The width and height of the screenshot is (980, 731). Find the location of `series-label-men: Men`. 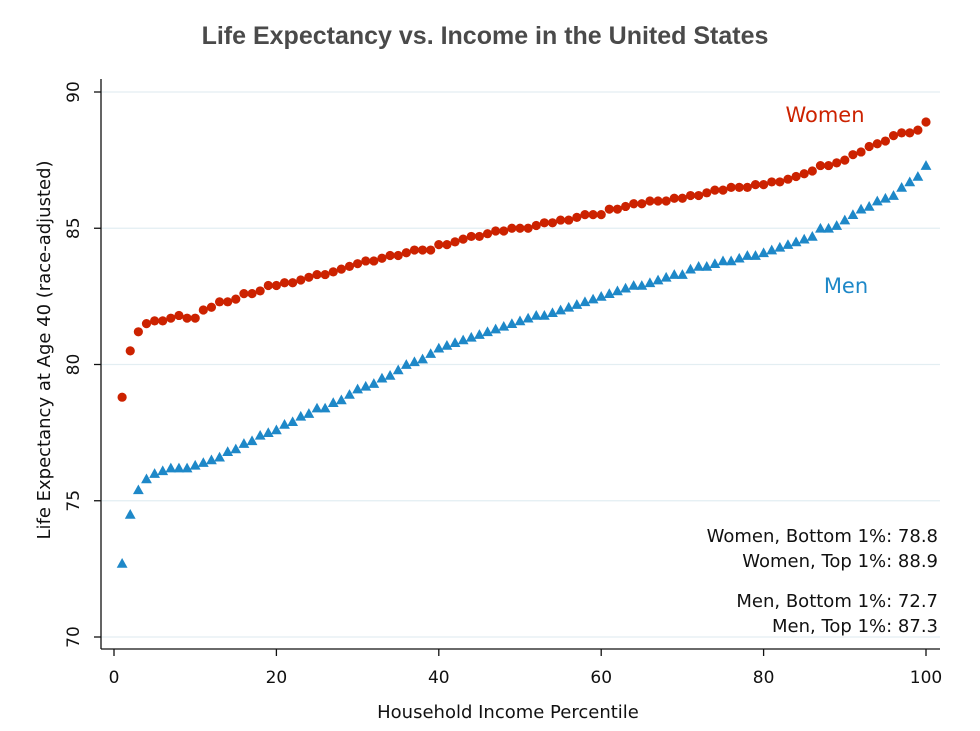

series-label-men: Men is located at coordinates (846, 286).